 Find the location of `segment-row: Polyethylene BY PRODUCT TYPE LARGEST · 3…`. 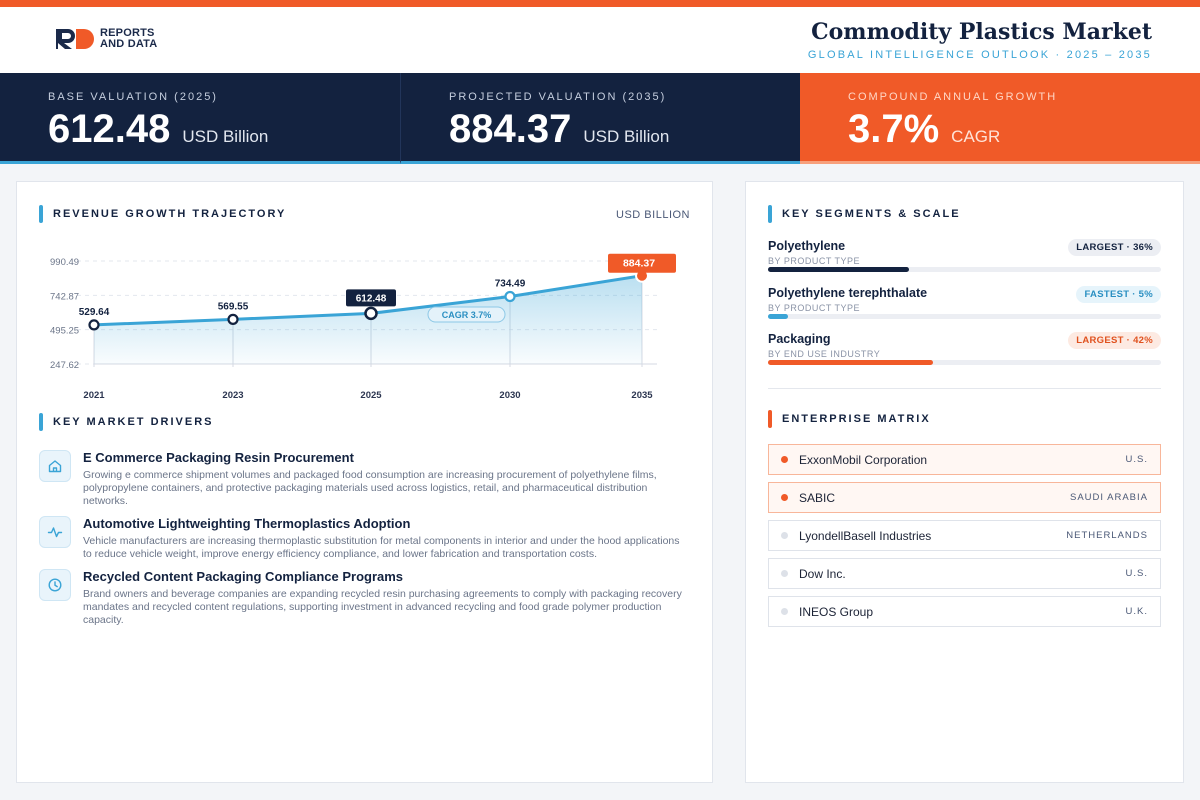

segment-row: Polyethylene BY PRODUCT TYPE LARGEST · 3… is located at coordinates (964, 255).